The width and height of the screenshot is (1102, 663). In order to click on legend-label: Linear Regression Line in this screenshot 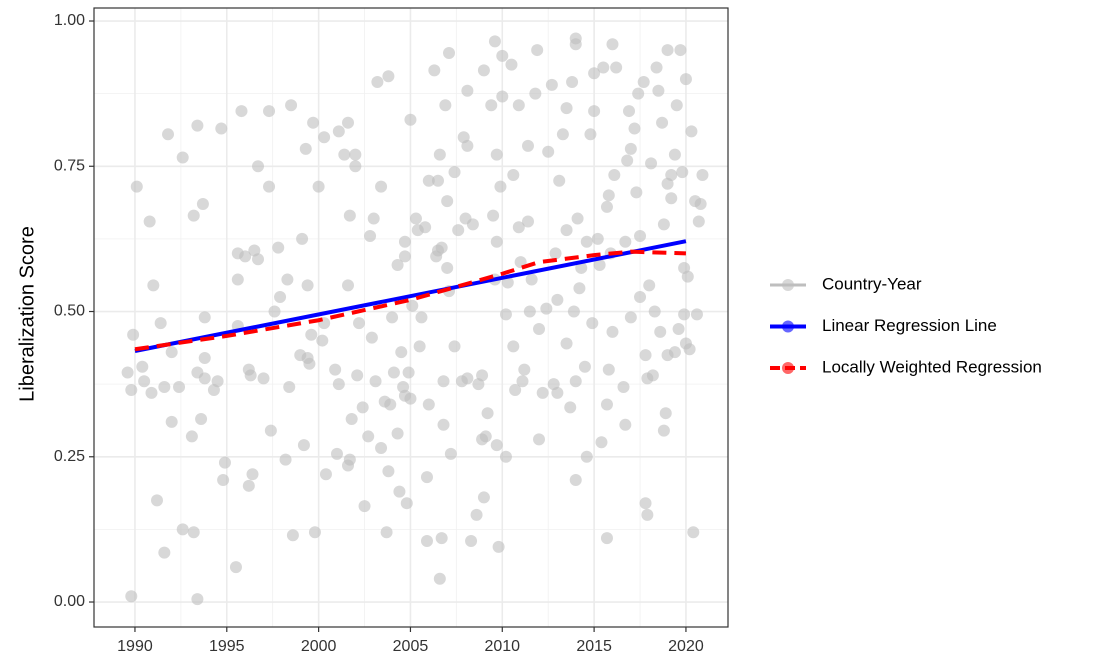, I will do `click(909, 325)`.